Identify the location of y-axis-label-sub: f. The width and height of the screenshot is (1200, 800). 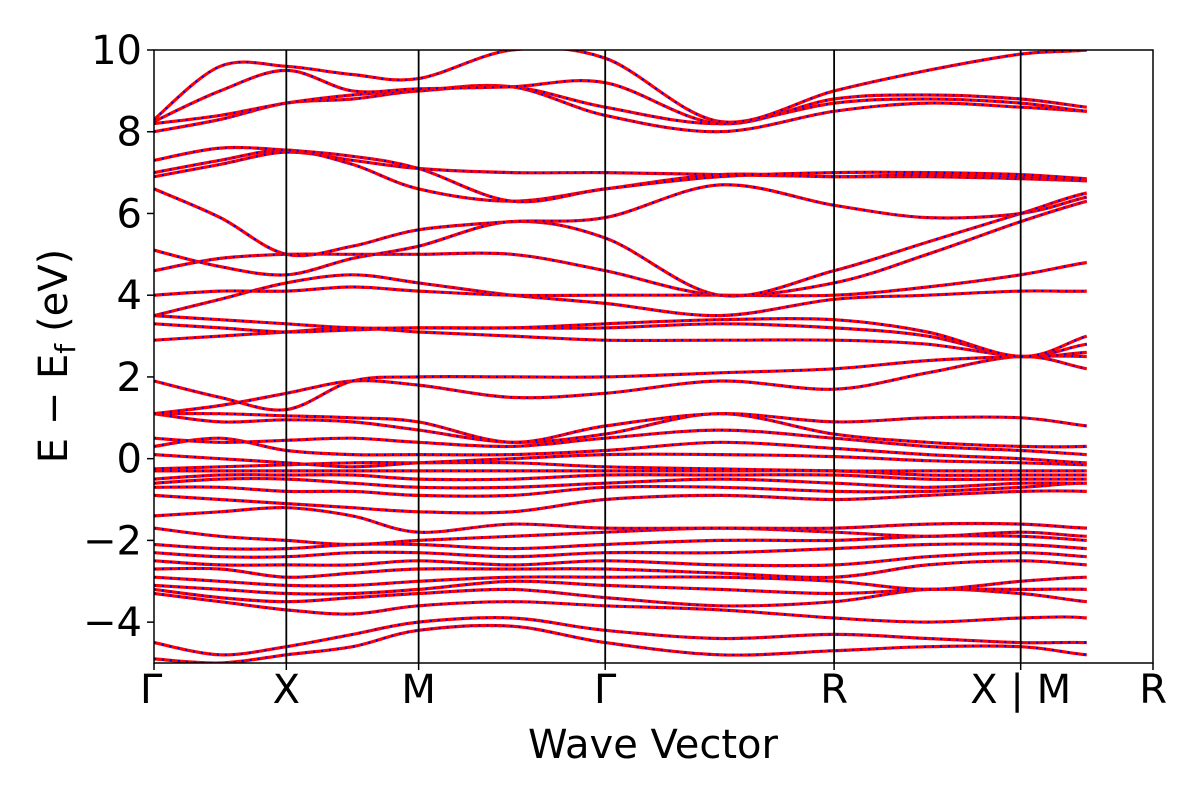
(65, 348).